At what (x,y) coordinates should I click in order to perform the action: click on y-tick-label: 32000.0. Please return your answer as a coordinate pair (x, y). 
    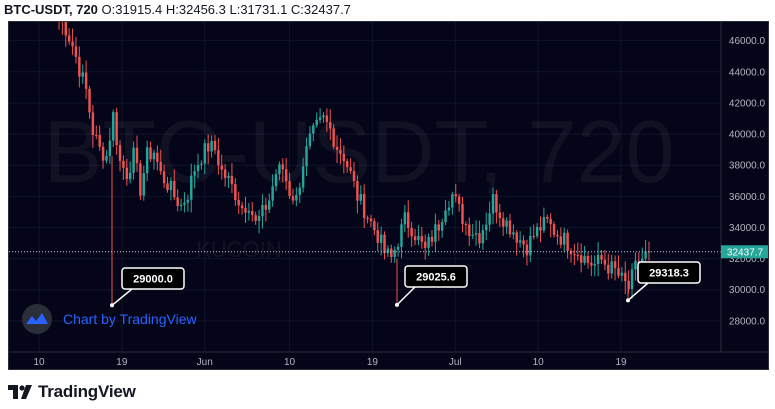
    Looking at the image, I should click on (747, 259).